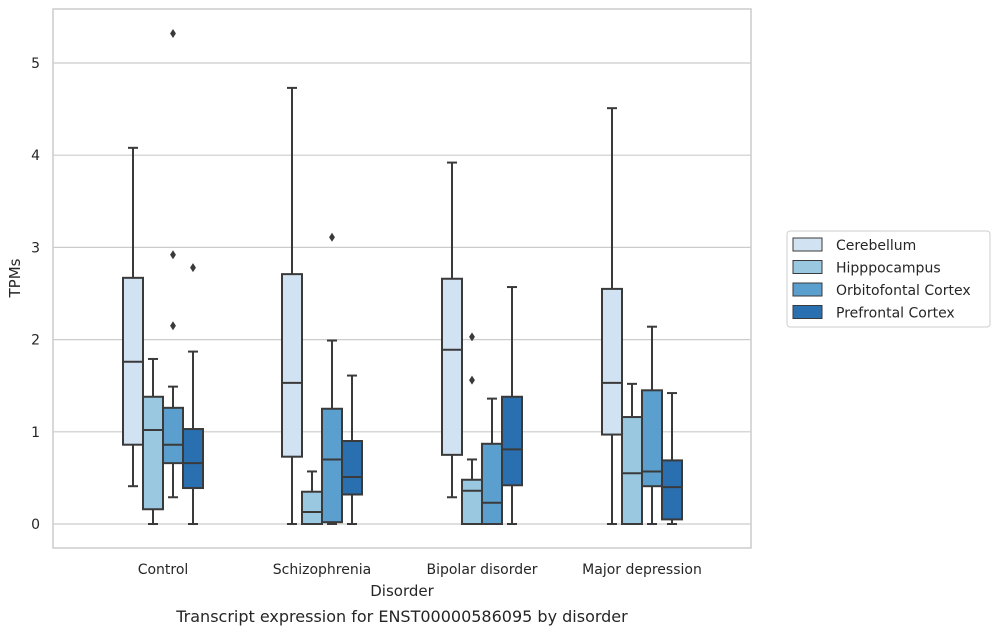  I want to click on y-tick-label: 4, so click(35, 156).